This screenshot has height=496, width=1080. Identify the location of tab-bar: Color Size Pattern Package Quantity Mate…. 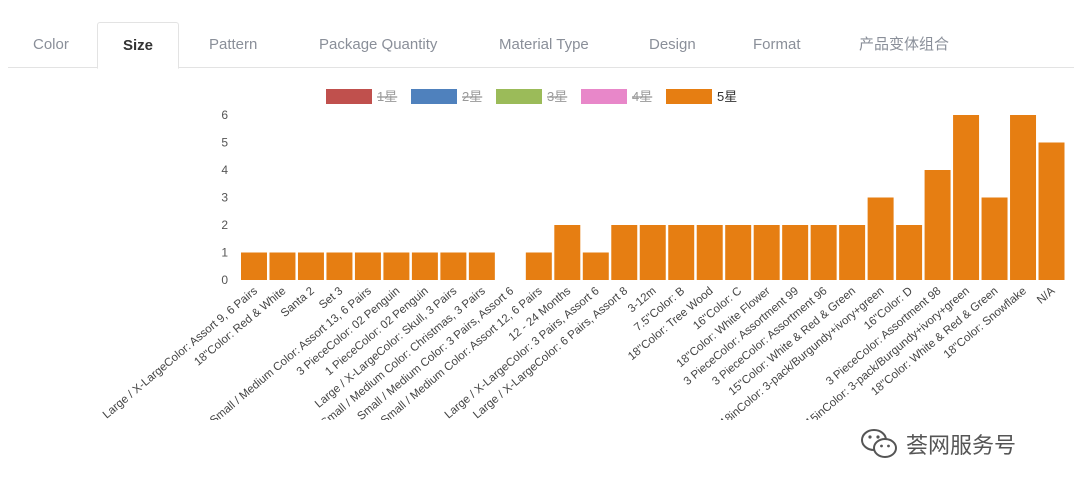
(541, 45).